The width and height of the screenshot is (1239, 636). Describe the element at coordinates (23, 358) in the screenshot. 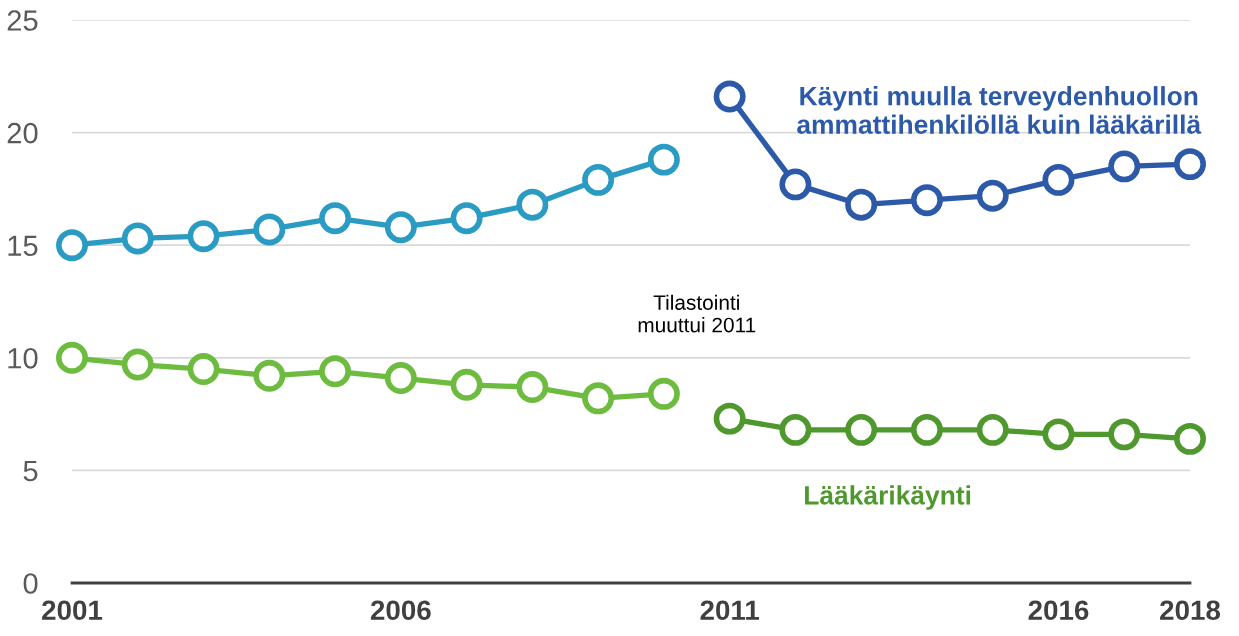

I see `y-tick-label: 10` at that location.